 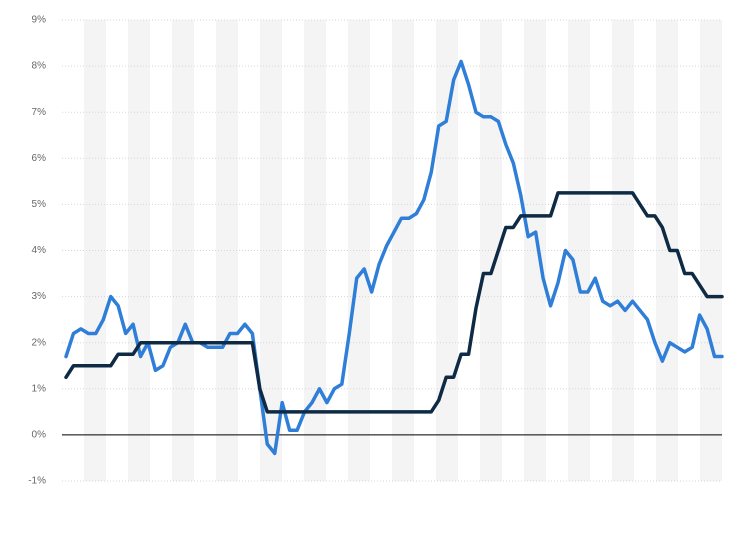 I want to click on y-tick-label: 5%, so click(x=39, y=204).